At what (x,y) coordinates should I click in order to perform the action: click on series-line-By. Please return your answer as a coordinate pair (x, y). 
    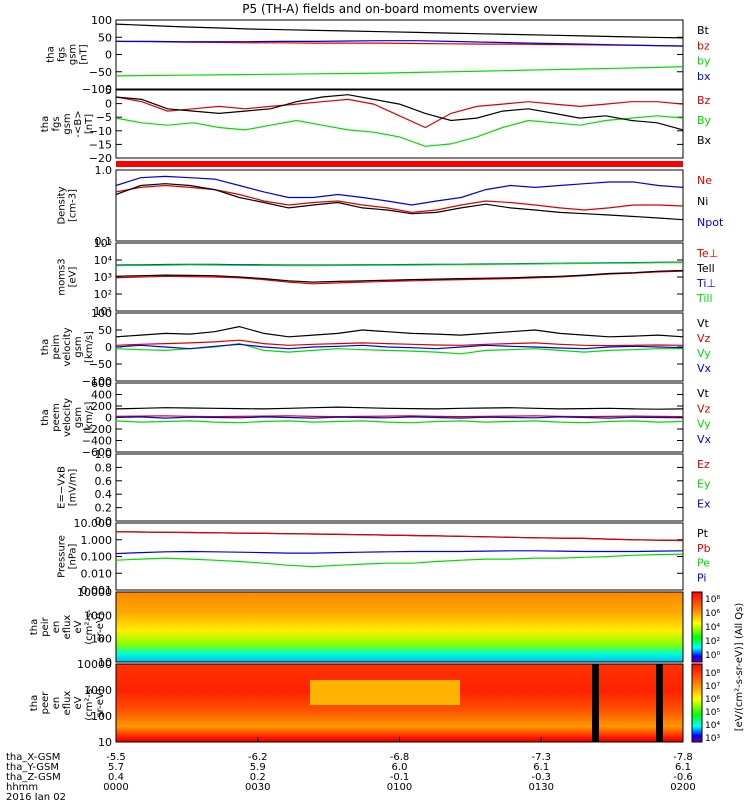
    Looking at the image, I should click on (399, 131).